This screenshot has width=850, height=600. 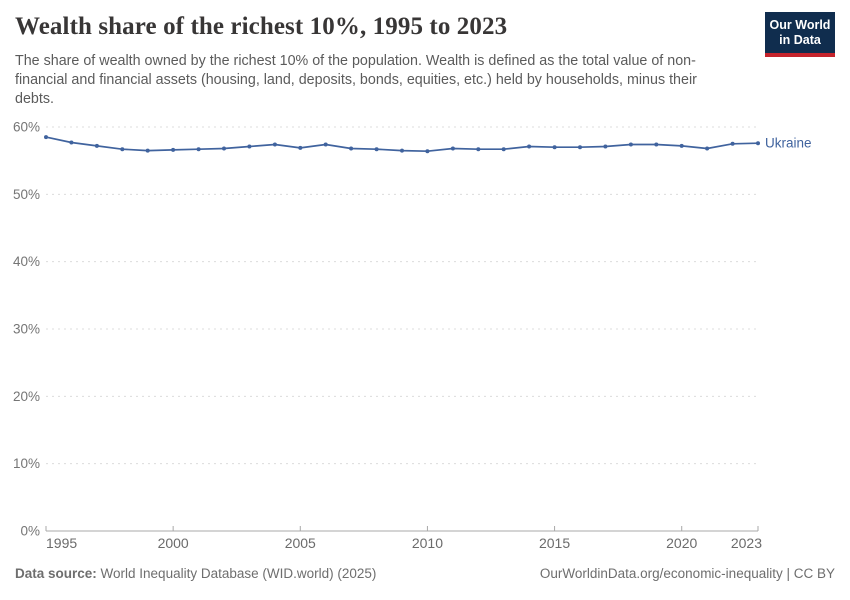 I want to click on y-axis-label: 60%, so click(x=26, y=127).